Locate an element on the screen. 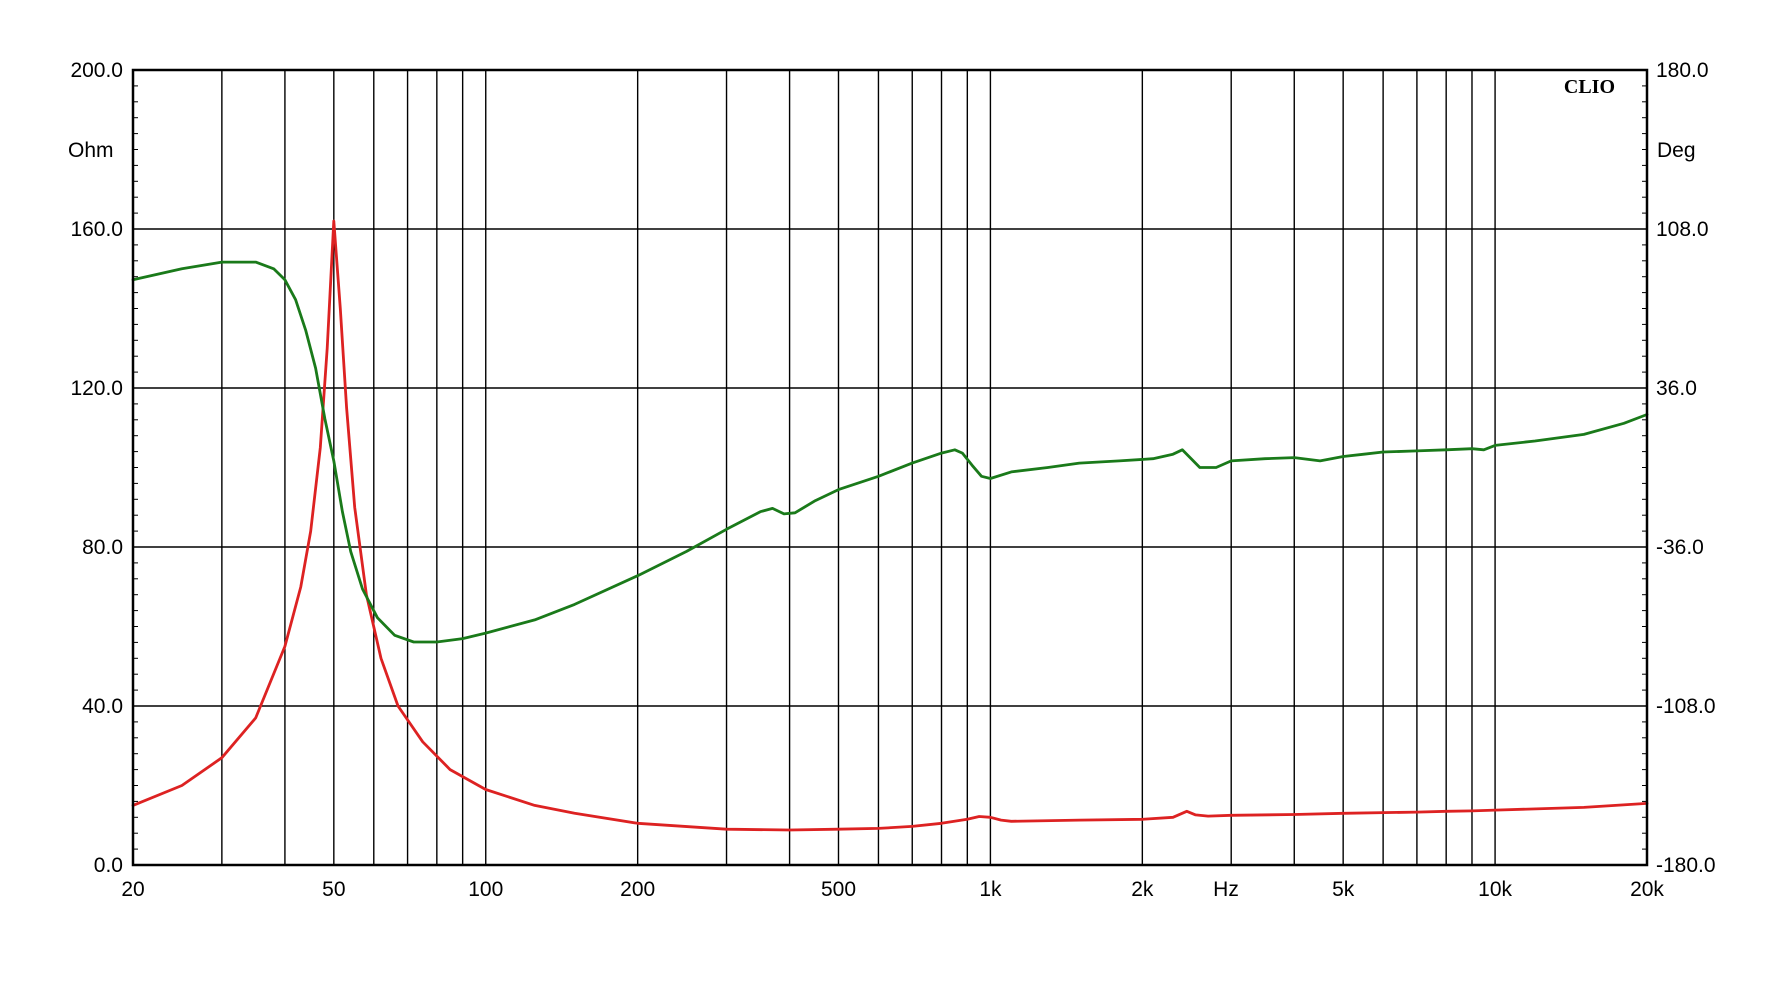 This screenshot has width=1772, height=1001. x-tick-label: 20 is located at coordinates (132, 889).